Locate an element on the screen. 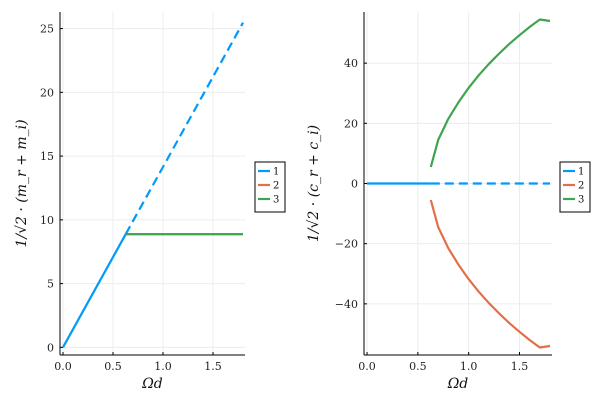  y-axis-label-text: 1/√2 · (m_r + m_i) is located at coordinates (22, 183).